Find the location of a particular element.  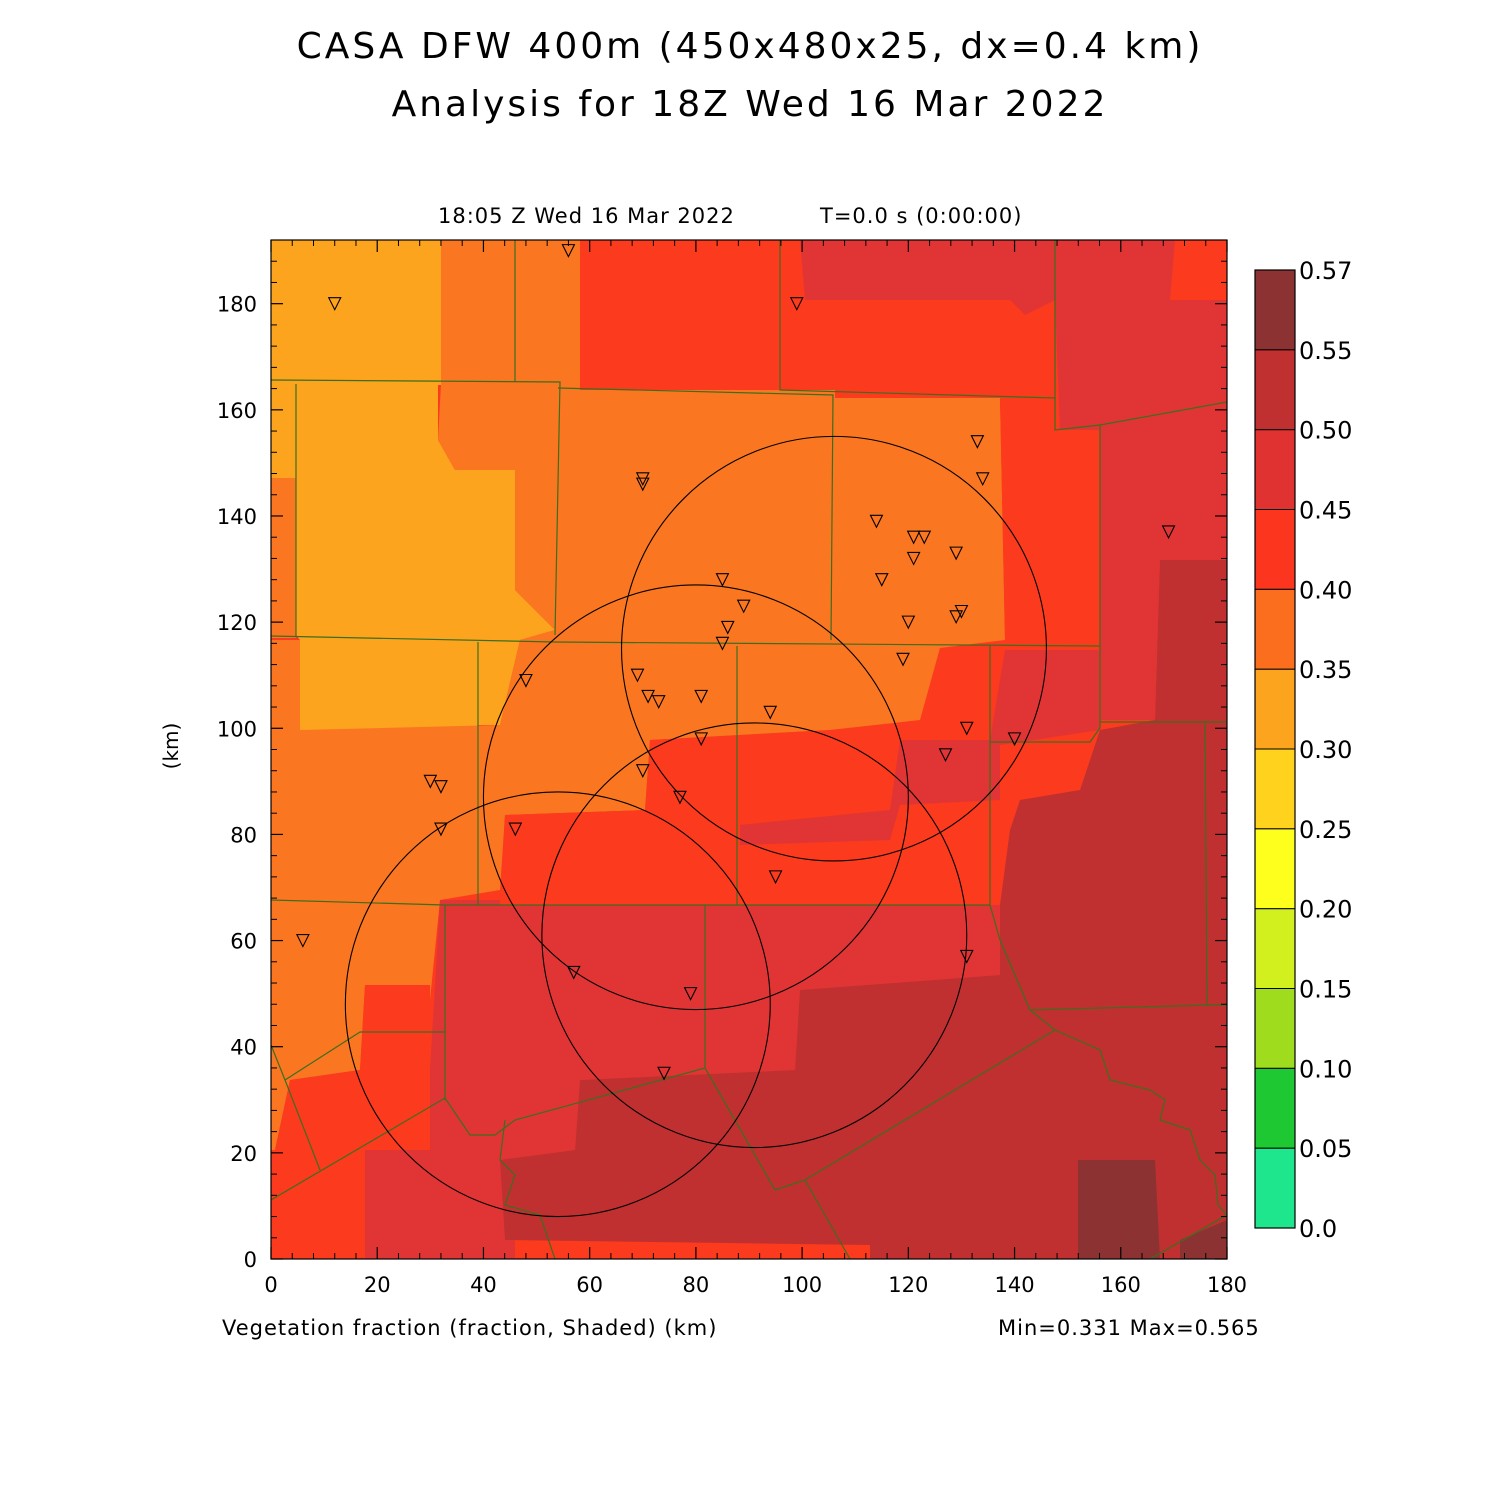

colorbar-label: 0.15 is located at coordinates (1325, 990).